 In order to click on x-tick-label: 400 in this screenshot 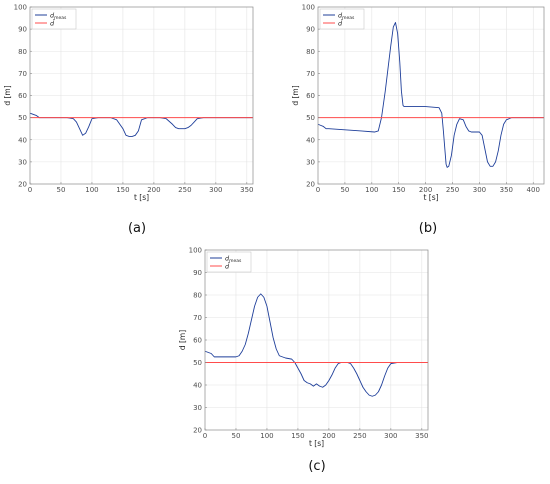, I will do `click(533, 190)`.